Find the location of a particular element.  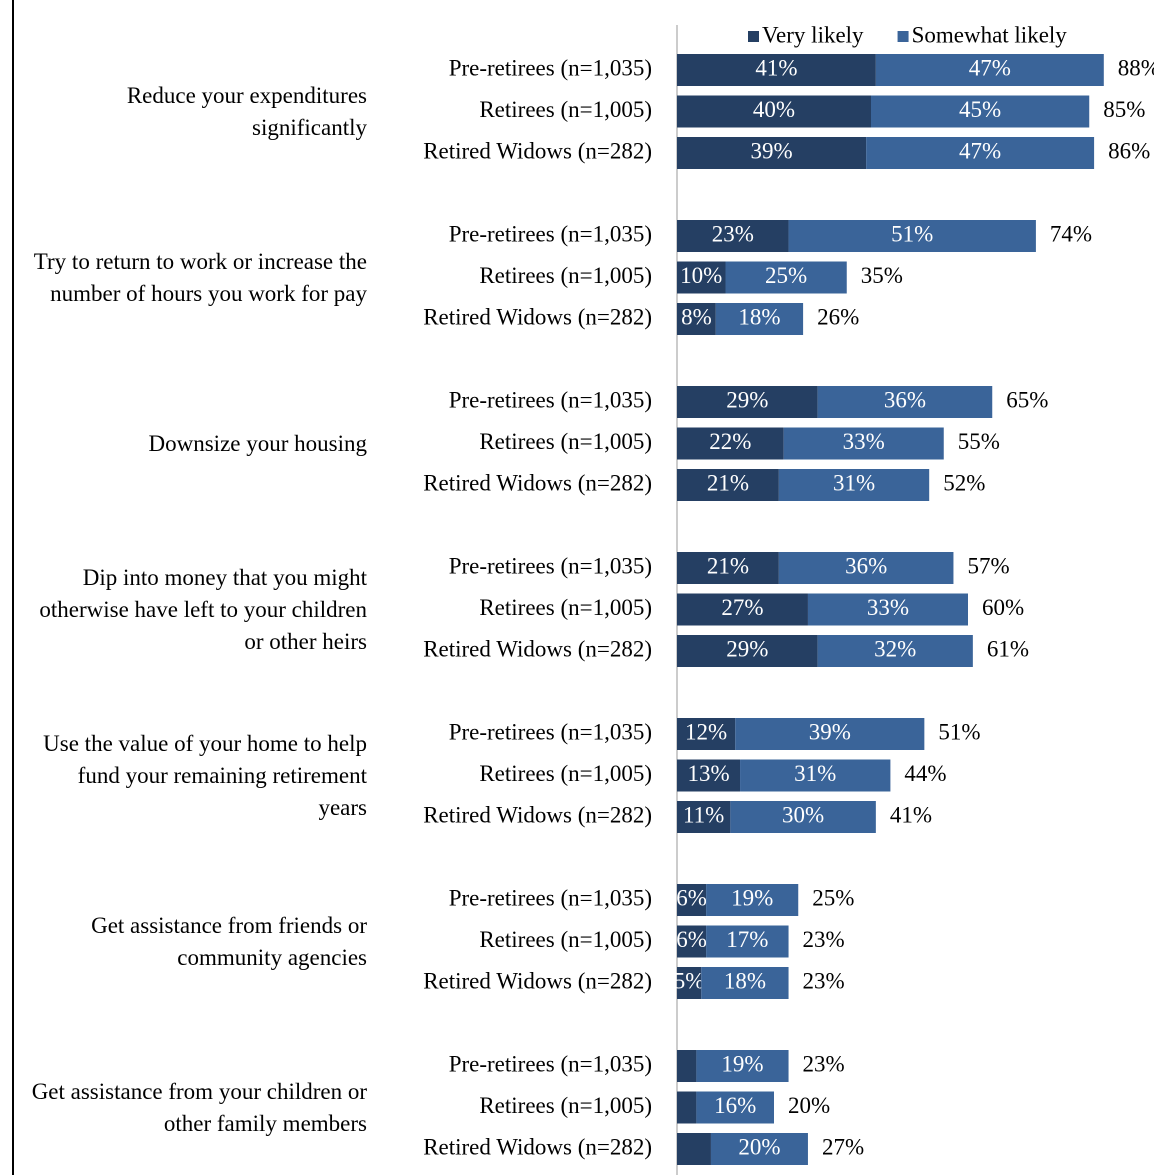

total-label: 60% is located at coordinates (1003, 607).